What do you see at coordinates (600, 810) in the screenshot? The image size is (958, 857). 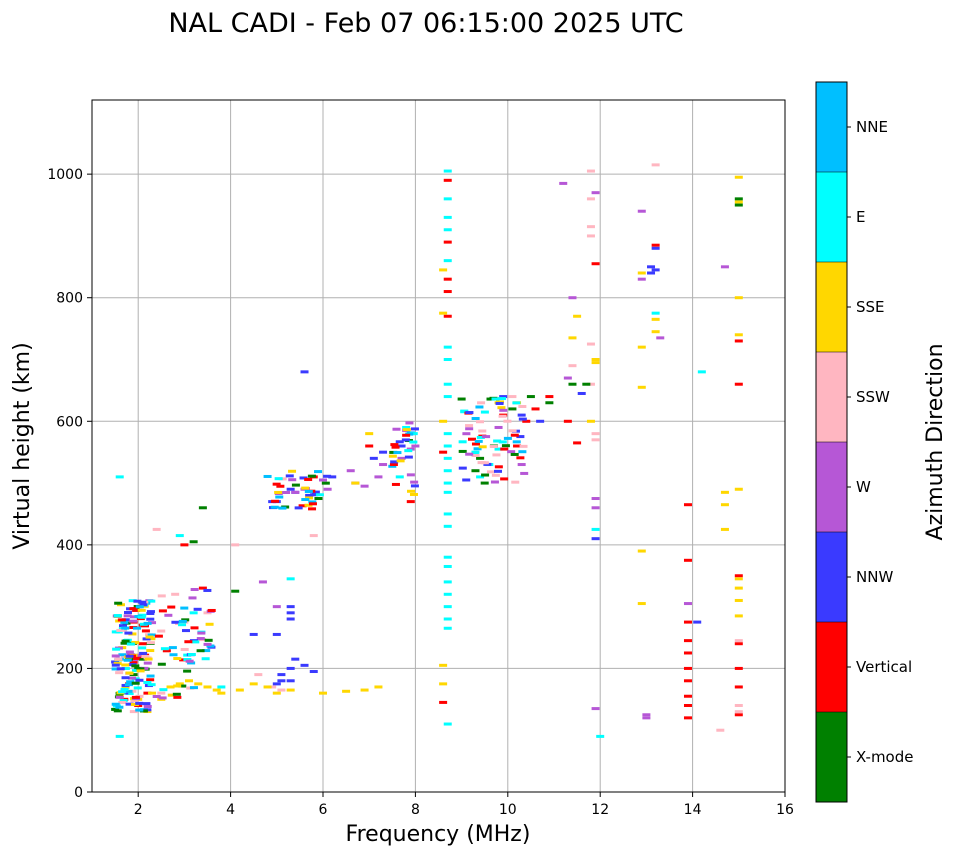 I see `x-tick-label: 12` at bounding box center [600, 810].